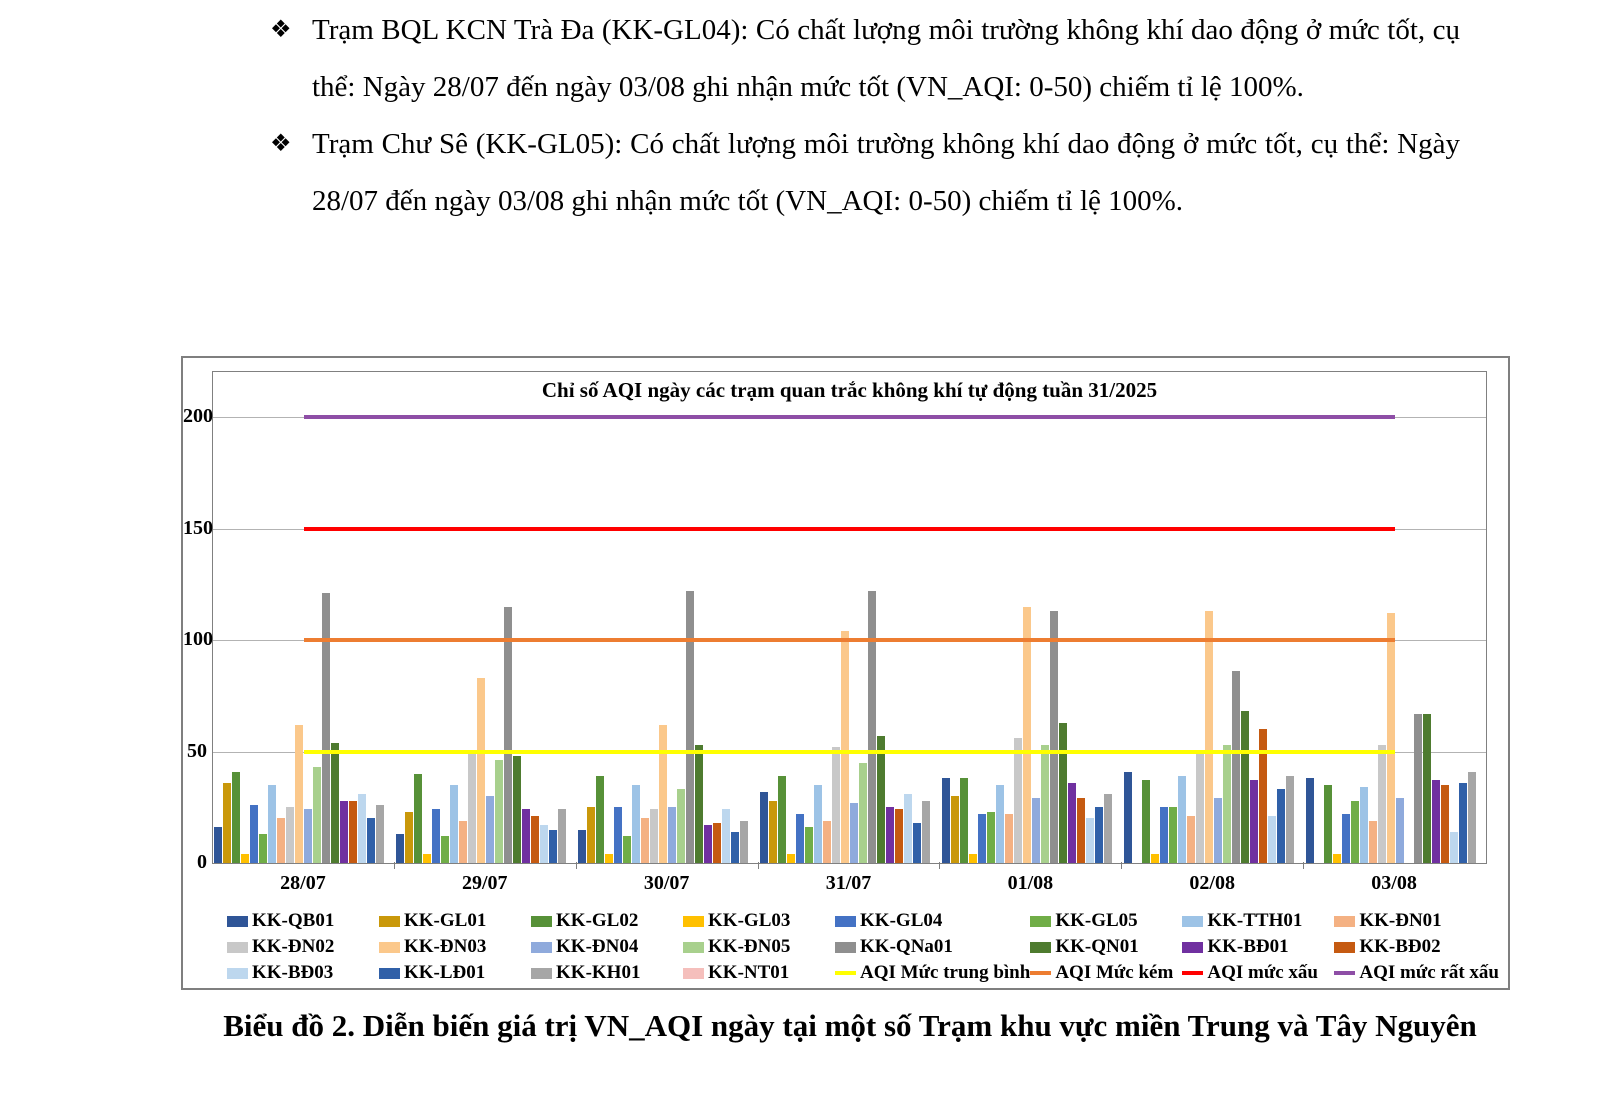 The width and height of the screenshot is (1600, 1093). I want to click on bar-KK-QNa01-29/07, so click(508, 735).